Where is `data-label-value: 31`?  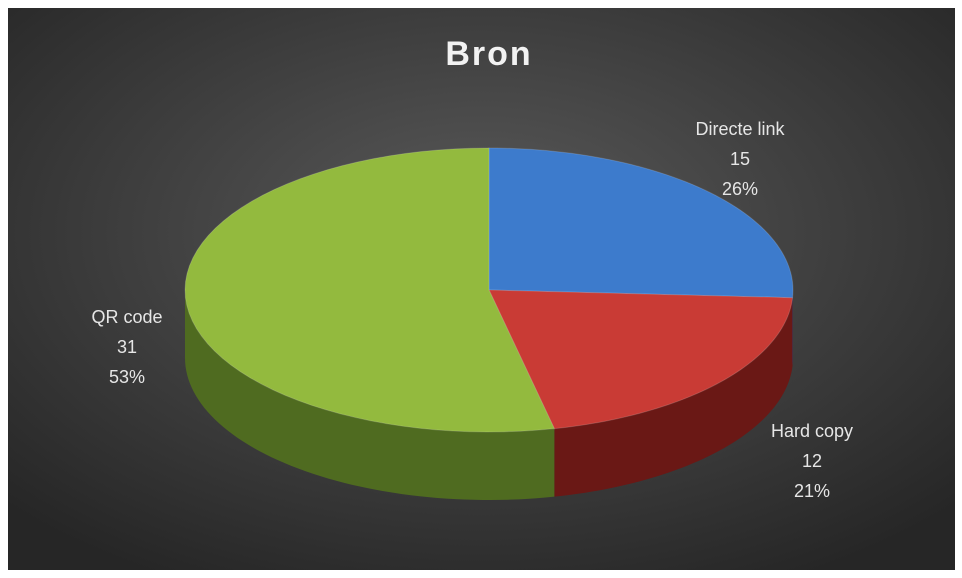
data-label-value: 31 is located at coordinates (127, 347).